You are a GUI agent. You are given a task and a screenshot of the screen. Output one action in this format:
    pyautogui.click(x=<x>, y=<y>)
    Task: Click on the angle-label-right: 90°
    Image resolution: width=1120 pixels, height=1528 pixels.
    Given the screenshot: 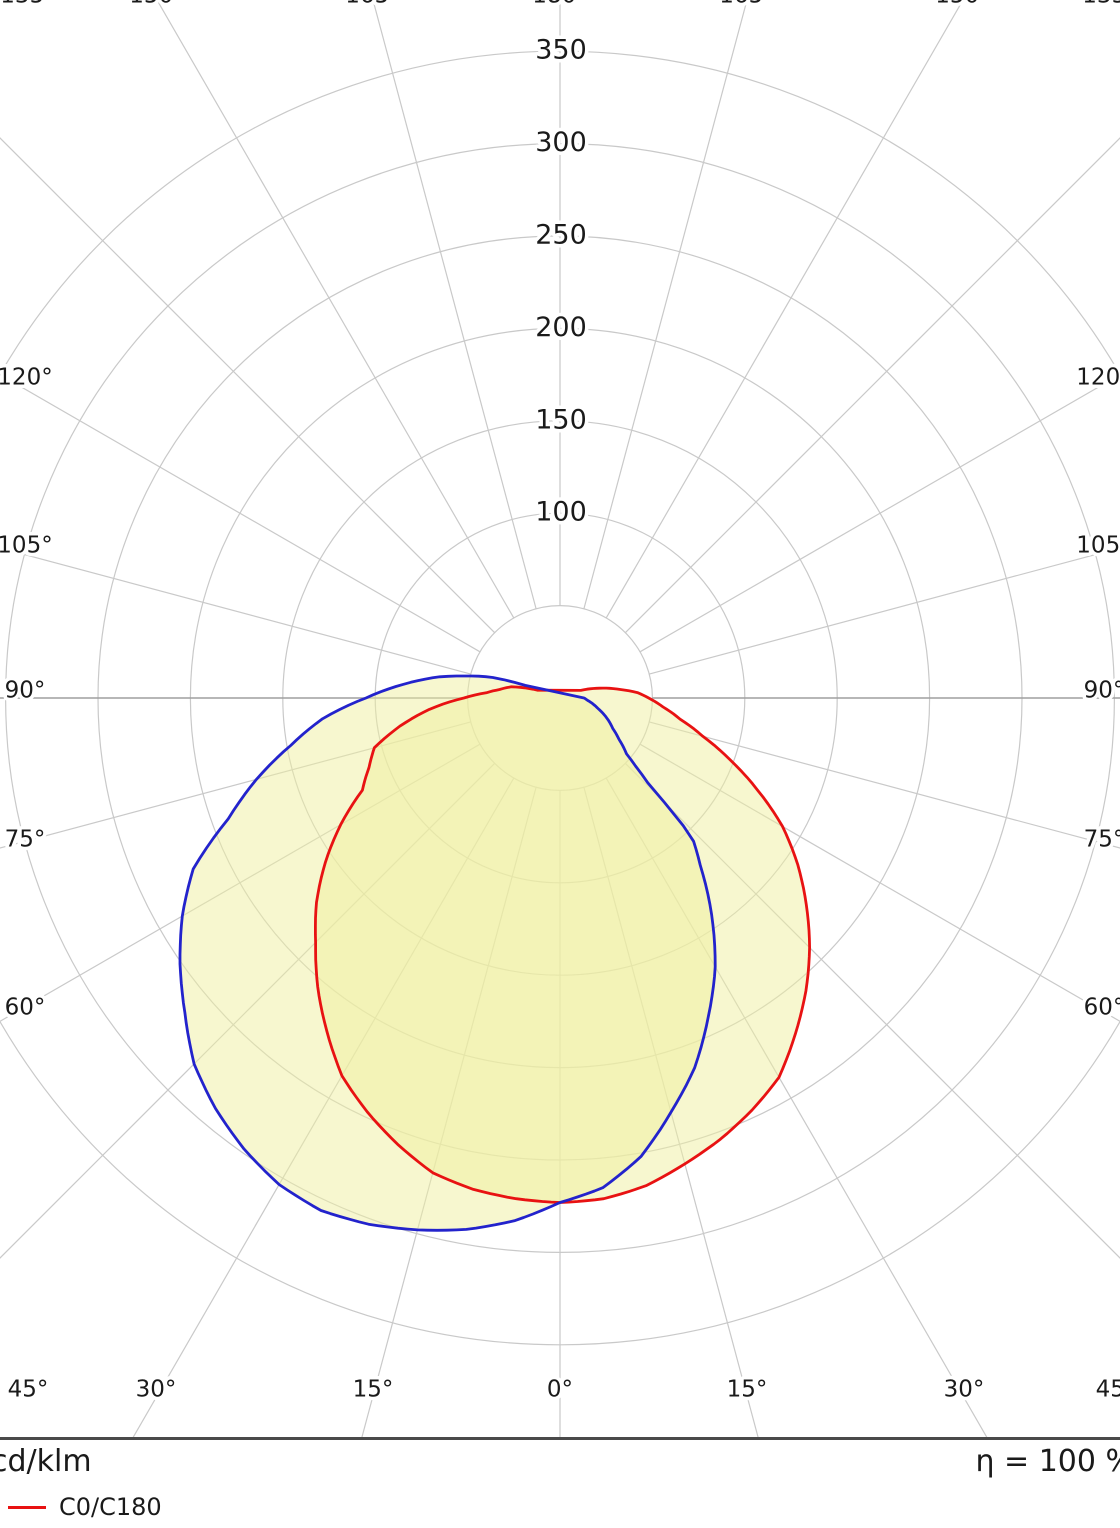 What is the action you would take?
    pyautogui.click(x=1102, y=691)
    